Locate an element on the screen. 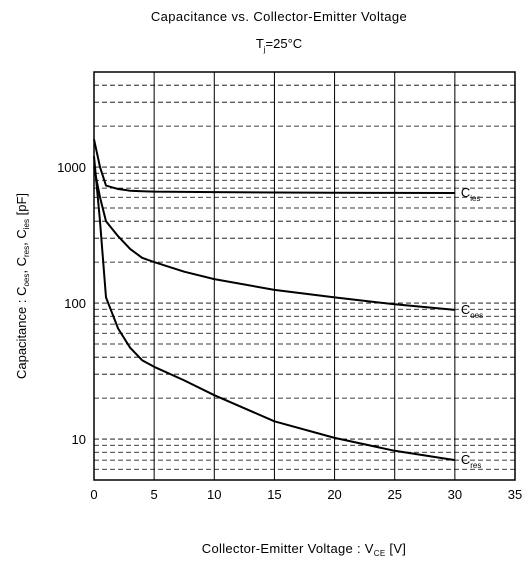 This screenshot has width=527, height=562. y-axis-label-sub3: ies is located at coordinates (26, 224).